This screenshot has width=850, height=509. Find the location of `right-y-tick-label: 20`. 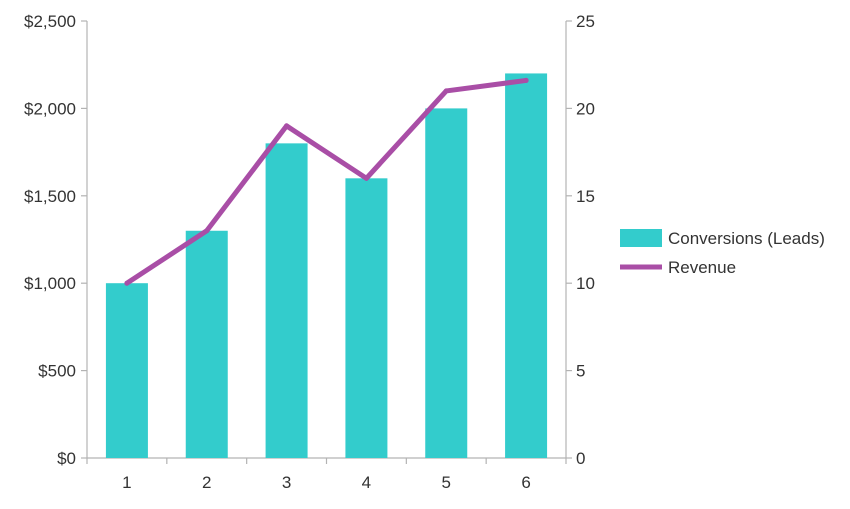

right-y-tick-label: 20 is located at coordinates (585, 108).